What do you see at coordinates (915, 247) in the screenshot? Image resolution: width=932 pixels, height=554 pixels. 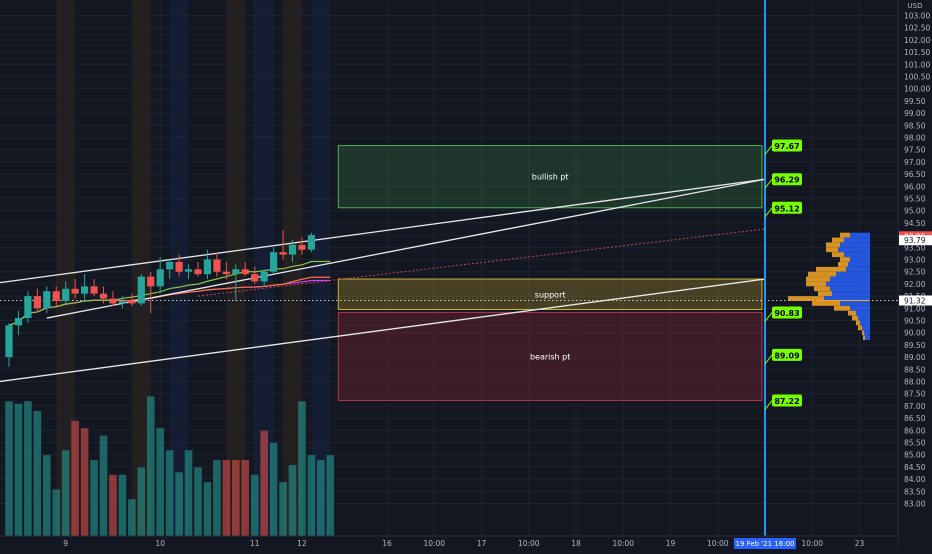 I see `price-tick-label: 93.50` at bounding box center [915, 247].